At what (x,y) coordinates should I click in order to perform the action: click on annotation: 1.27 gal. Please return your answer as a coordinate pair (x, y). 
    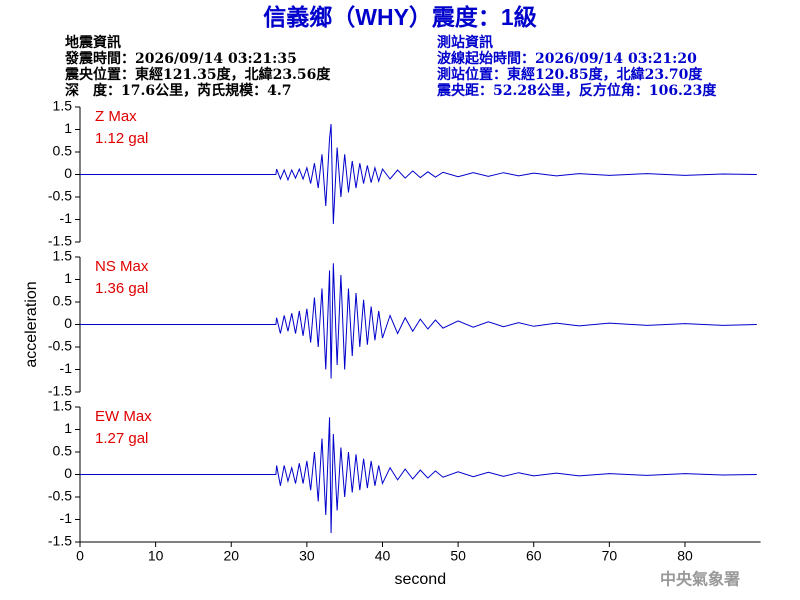
    Looking at the image, I should click on (121, 438).